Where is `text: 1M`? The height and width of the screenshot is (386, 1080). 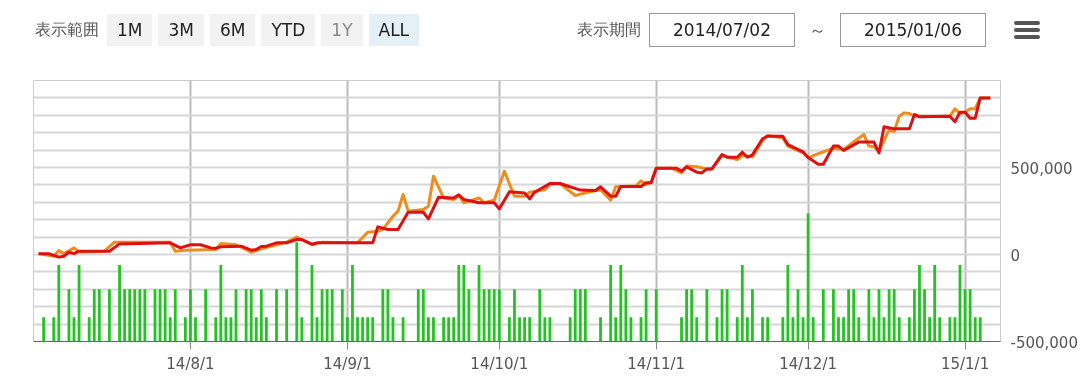 text: 1M is located at coordinates (130, 30).